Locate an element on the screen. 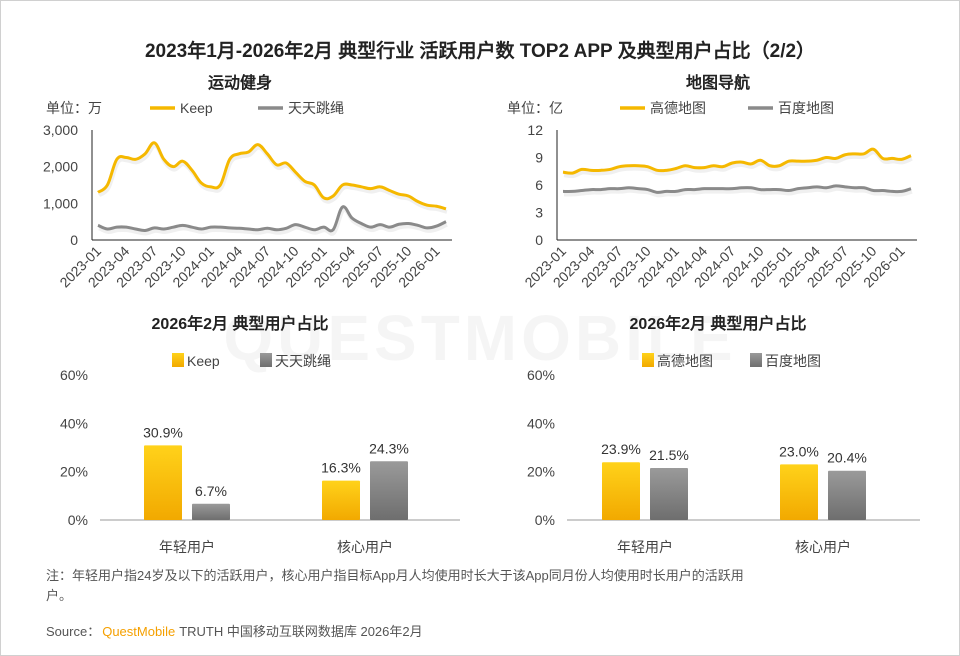 This screenshot has width=960, height=656. source-label: Source： is located at coordinates (73, 631).